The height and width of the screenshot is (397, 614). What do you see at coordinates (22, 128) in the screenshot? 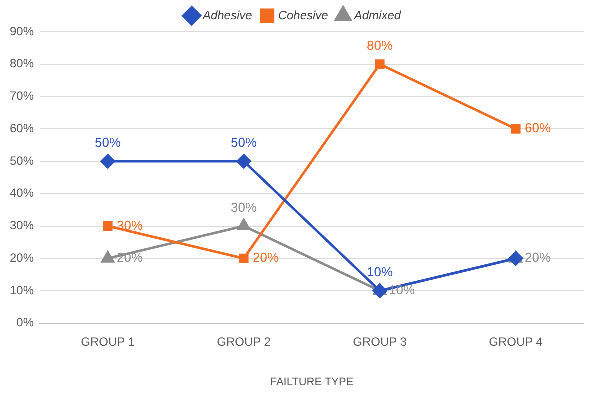
I see `y-tick-label: 60%` at bounding box center [22, 128].